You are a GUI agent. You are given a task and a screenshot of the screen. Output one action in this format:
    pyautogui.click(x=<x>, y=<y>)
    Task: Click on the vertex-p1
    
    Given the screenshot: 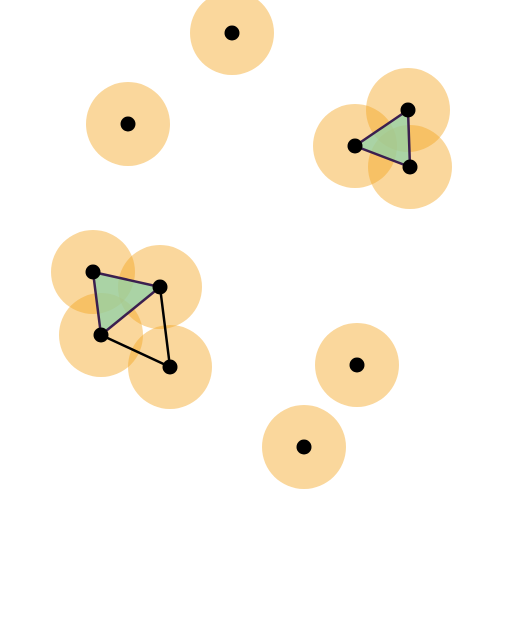 What is the action you would take?
    pyautogui.click(x=128, y=124)
    